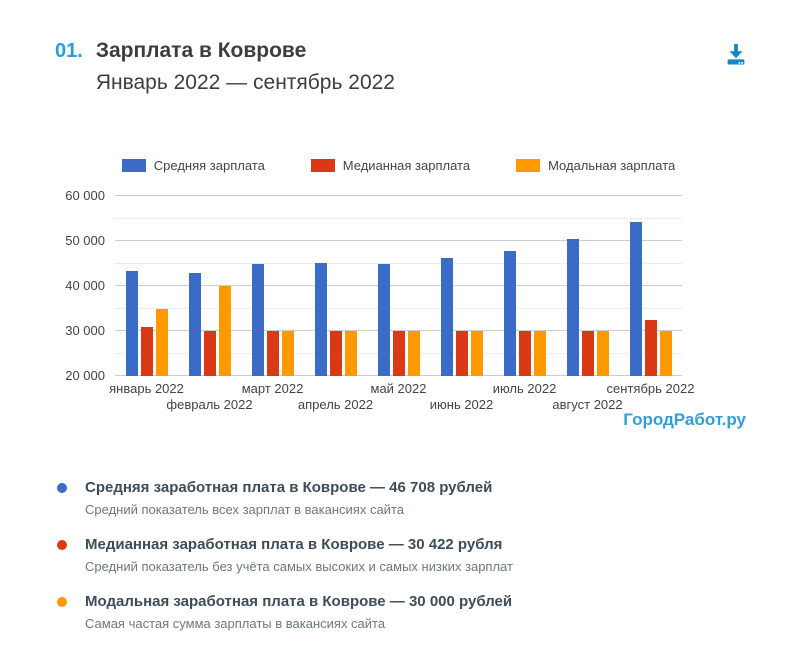 This screenshot has width=801, height=670. I want to click on x-axis-label: август 2022, so click(587, 404).